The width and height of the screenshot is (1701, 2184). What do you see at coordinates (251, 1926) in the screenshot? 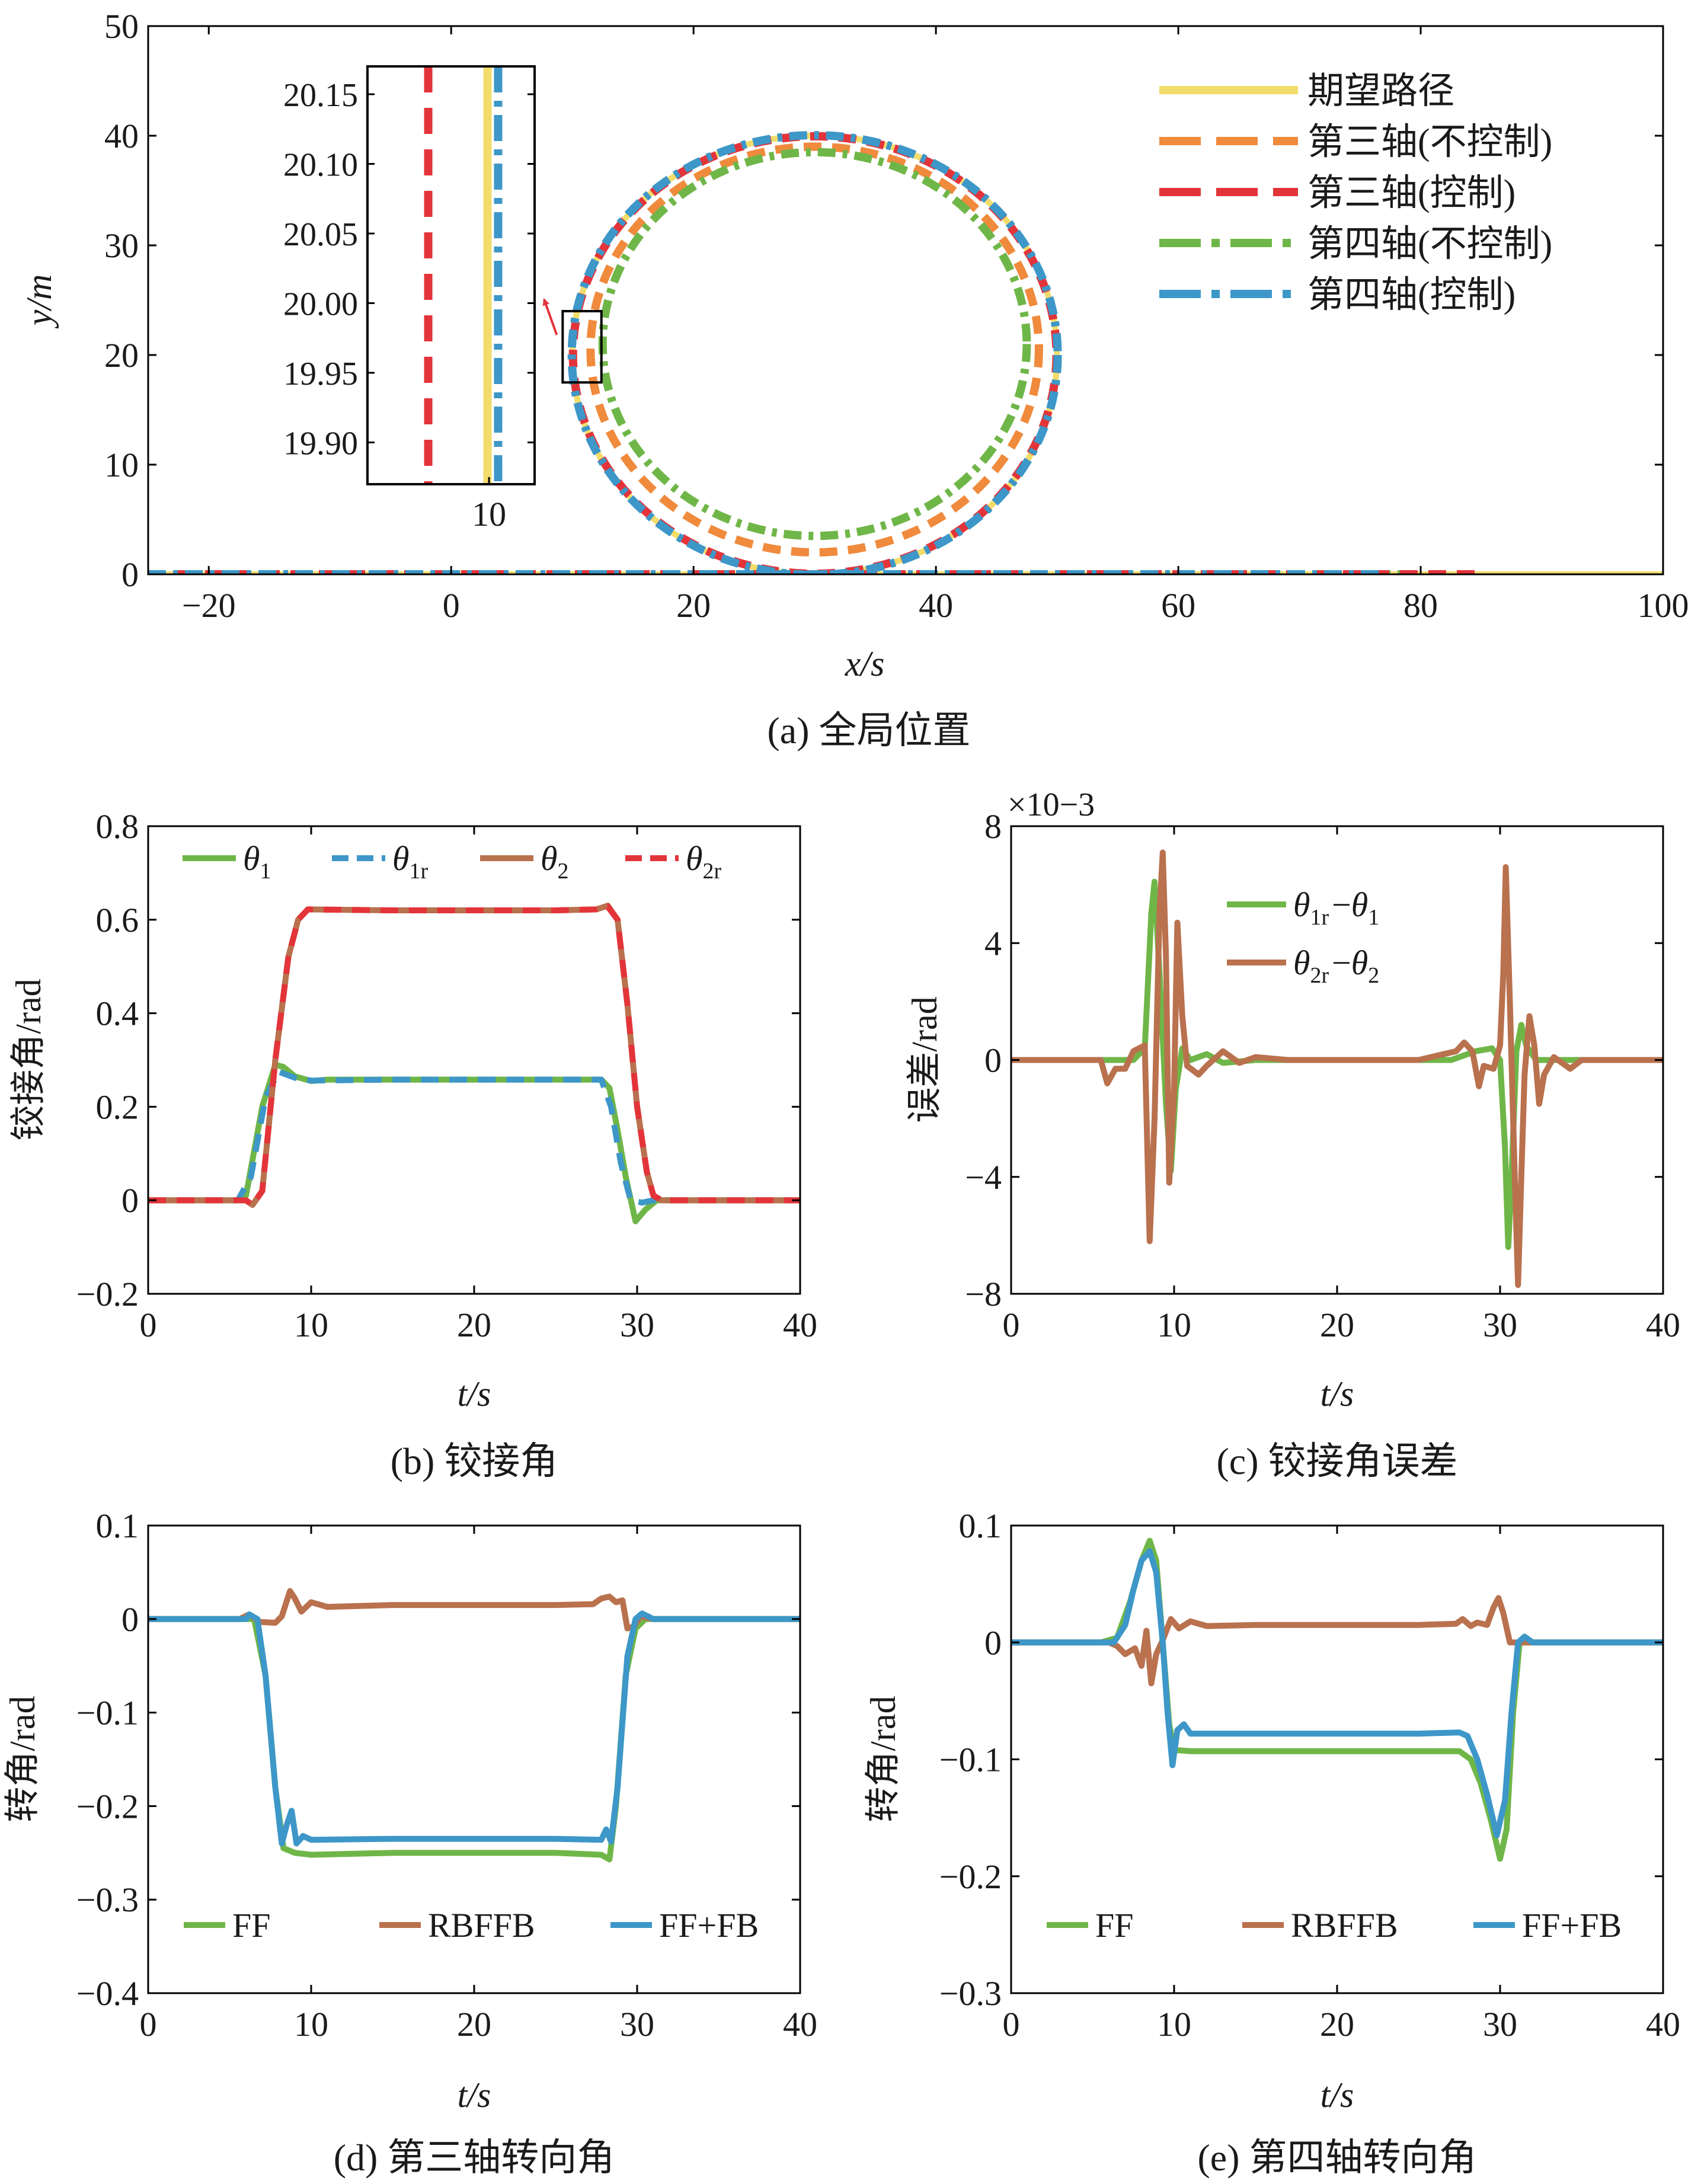
I see `d-legend-label-0: FF` at bounding box center [251, 1926].